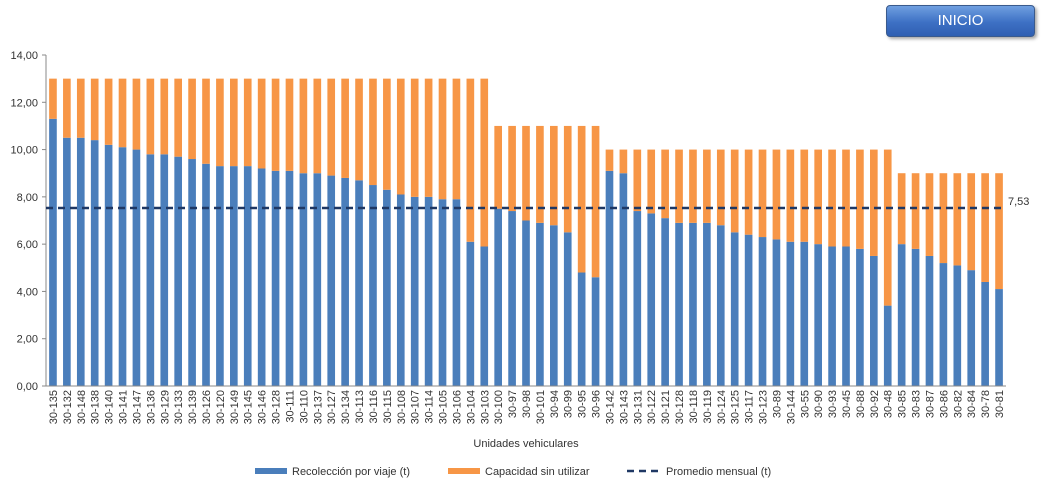  Describe the element at coordinates (736, 407) in the screenshot. I see `x-tick-label: 30-125` at that location.